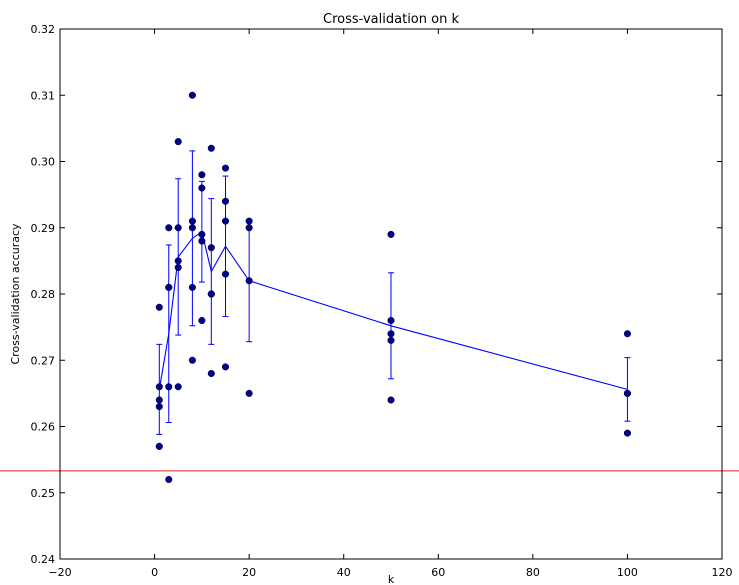 The width and height of the screenshot is (739, 585). I want to click on y-tick-label: 0.28, so click(43, 294).